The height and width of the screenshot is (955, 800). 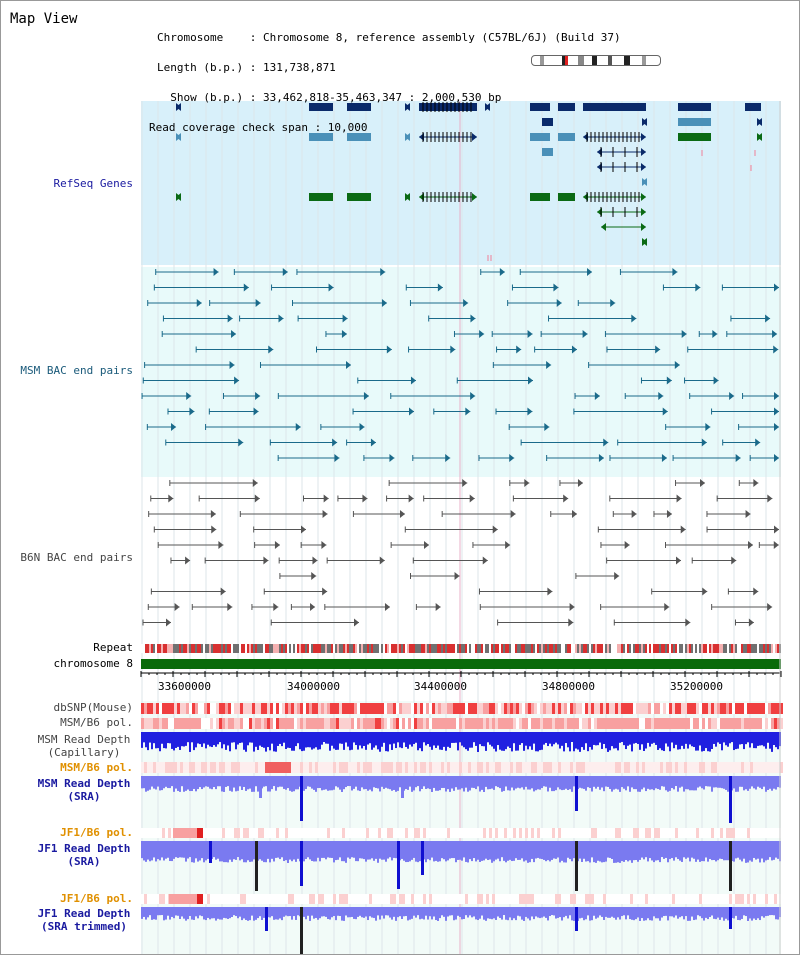 What do you see at coordinates (278, 767) in the screenshot?
I see `pol-hotspot` at bounding box center [278, 767].